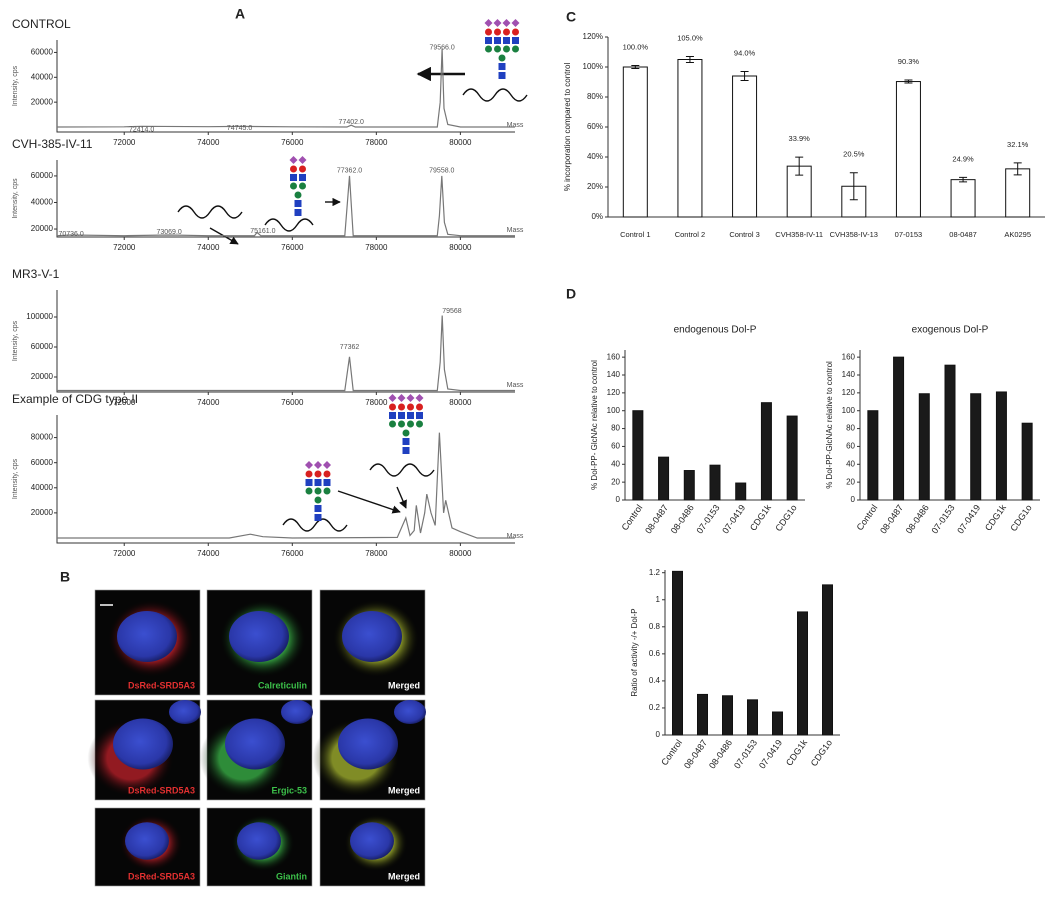  Describe the element at coordinates (15, 478) in the screenshot. I see `y-axis-label: Intensity, cps` at that location.